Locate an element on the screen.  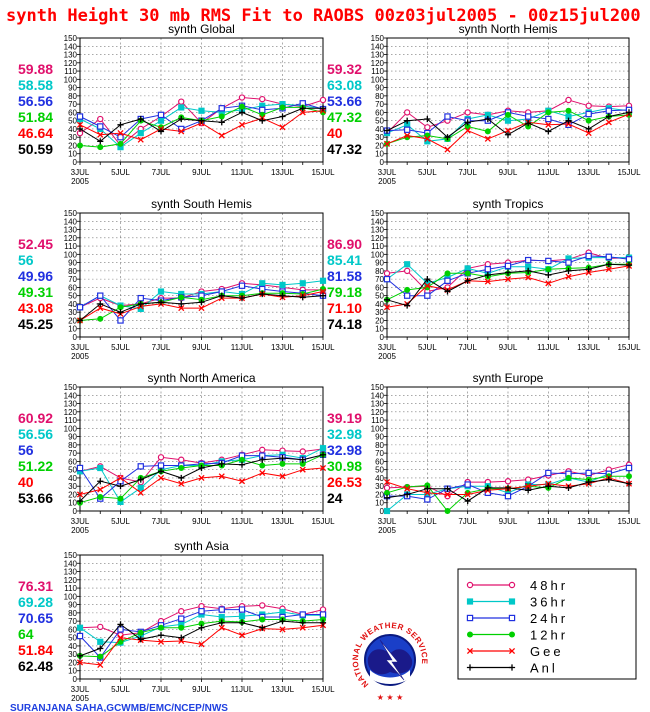
series-12hr is located at coordinates (508, 127).